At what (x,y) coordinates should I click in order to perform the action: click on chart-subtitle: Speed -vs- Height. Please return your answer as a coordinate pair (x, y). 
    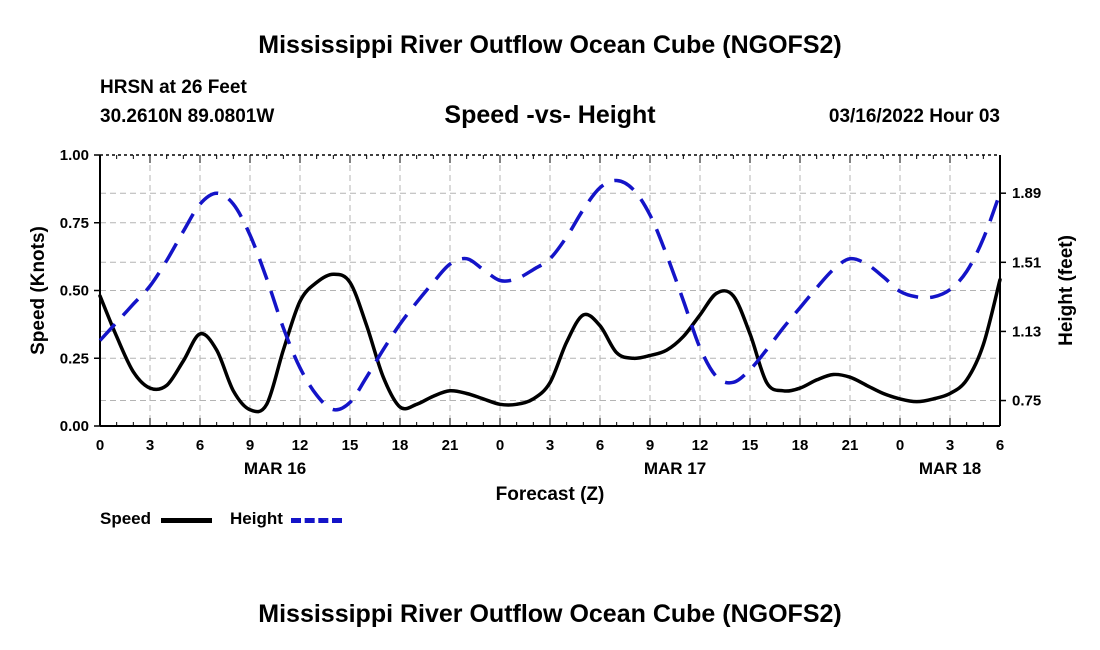
    Looking at the image, I should click on (550, 115).